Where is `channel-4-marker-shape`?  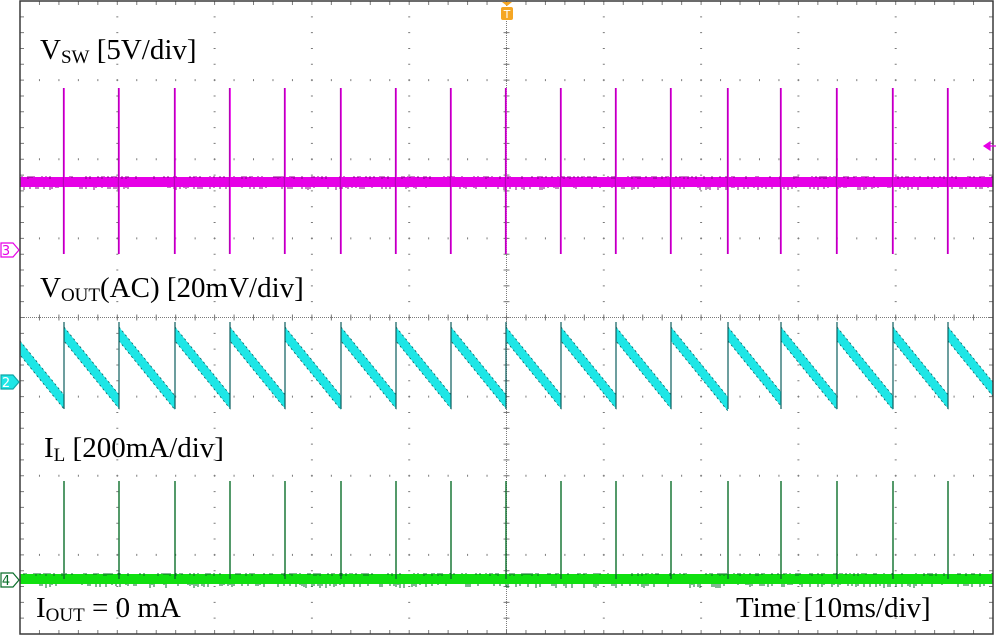
channel-4-marker-shape is located at coordinates (10, 580).